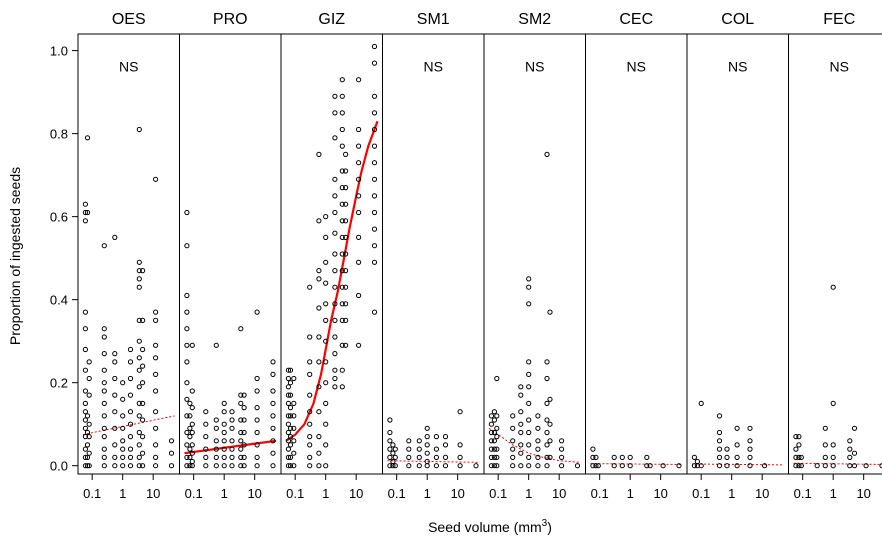 The width and height of the screenshot is (882, 539). What do you see at coordinates (737, 66) in the screenshot?
I see `significance-label: NS` at bounding box center [737, 66].